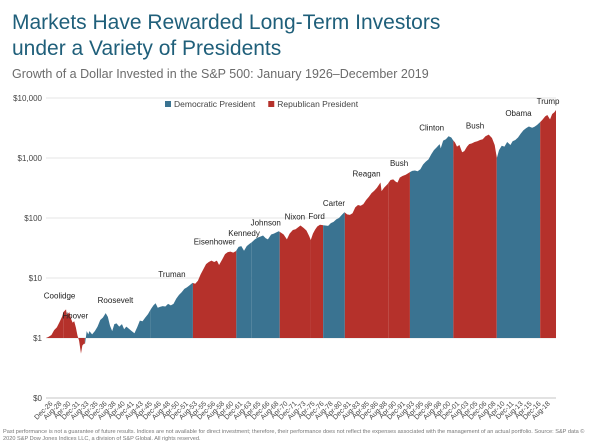  I want to click on legend: Democratic President Republican President, so click(262, 104).